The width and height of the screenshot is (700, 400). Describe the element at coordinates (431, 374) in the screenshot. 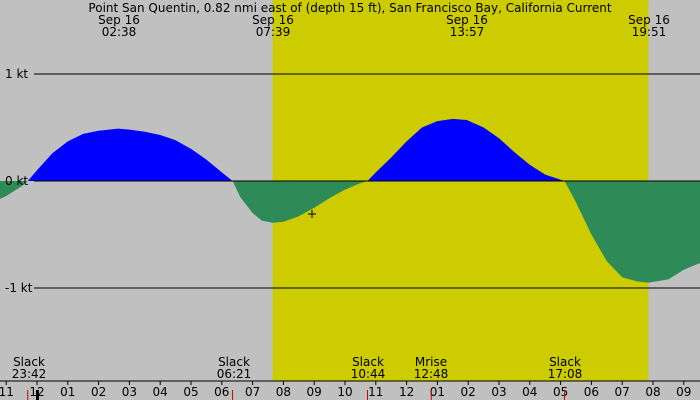

I see `event-time-label: 12:48` at that location.